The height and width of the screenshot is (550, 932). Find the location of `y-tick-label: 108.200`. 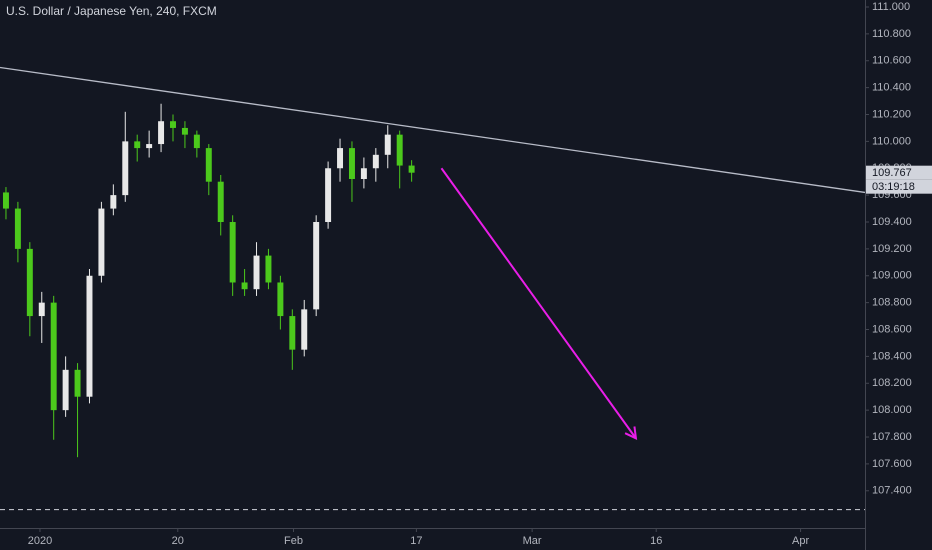

y-tick-label: 108.200 is located at coordinates (892, 383).